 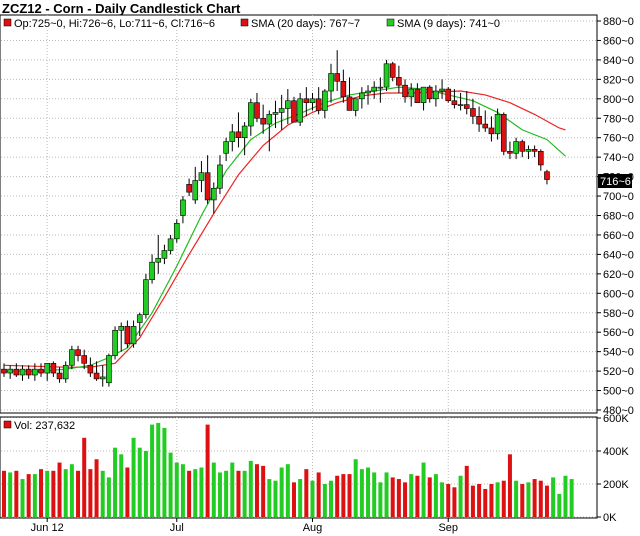 What do you see at coordinates (613, 468) in the screenshot?
I see `volume-axis: 600K 400K 200K 0K` at bounding box center [613, 468].